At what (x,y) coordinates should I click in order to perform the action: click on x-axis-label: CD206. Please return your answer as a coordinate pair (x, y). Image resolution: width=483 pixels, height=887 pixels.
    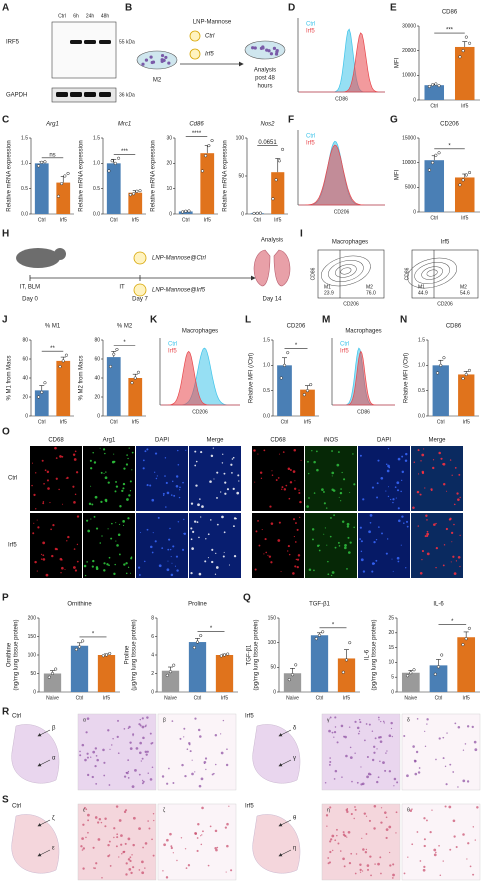
    Looking at the image, I should click on (200, 412).